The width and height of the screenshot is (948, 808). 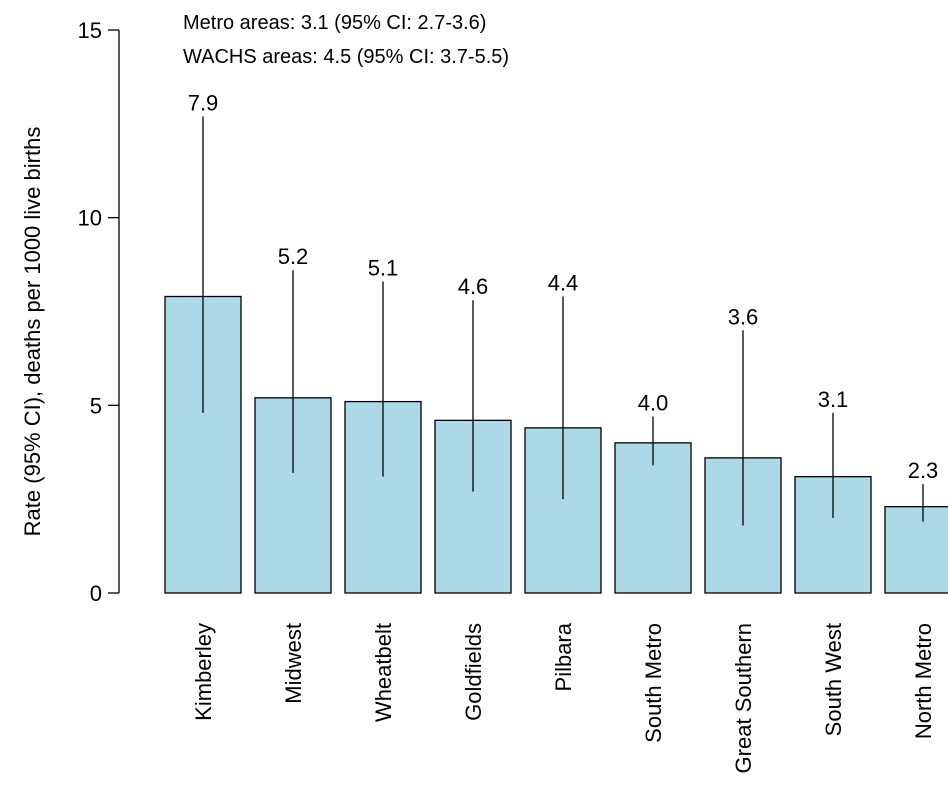 I want to click on value-label: 4.0, so click(x=653, y=403).